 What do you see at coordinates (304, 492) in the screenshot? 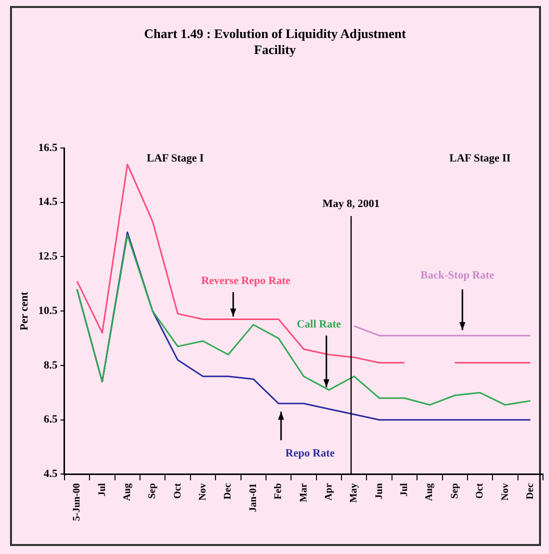
I see `x-tick-label: Mar` at bounding box center [304, 492].